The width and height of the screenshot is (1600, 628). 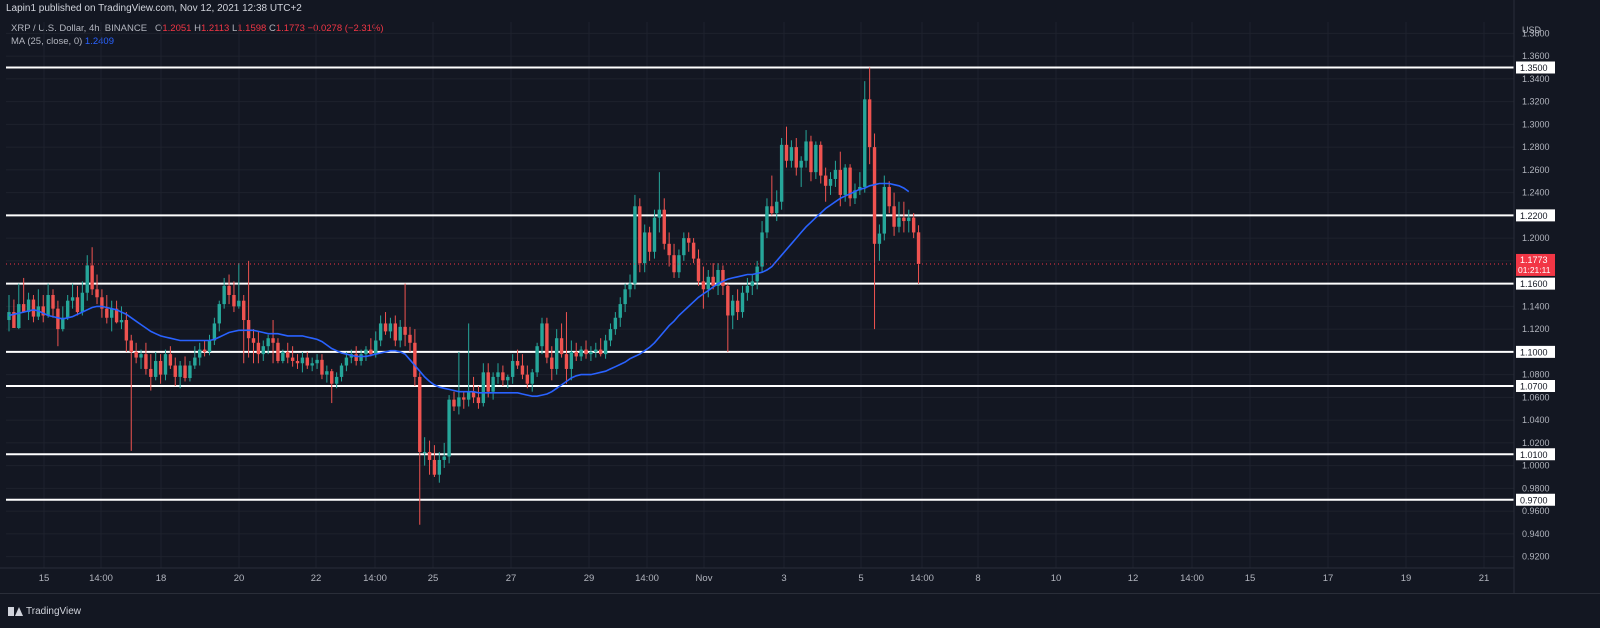 I want to click on ohlc-high-label: H, so click(x=197, y=28).